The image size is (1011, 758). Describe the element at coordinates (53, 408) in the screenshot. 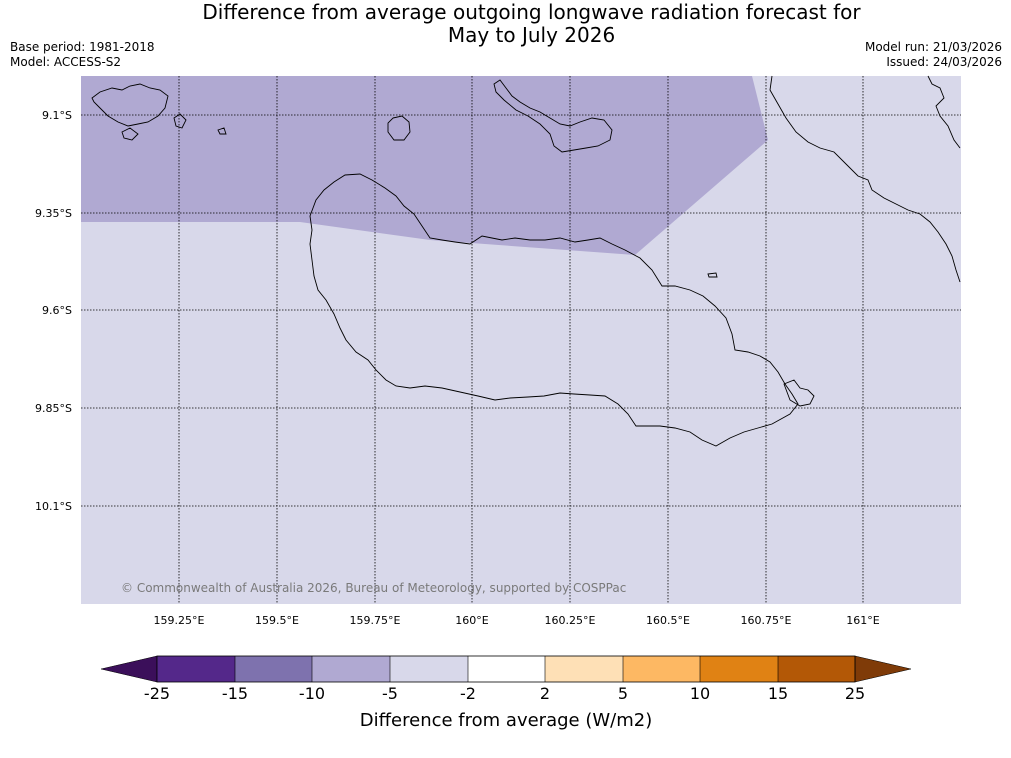

I see `lat-label: 9.85°S` at that location.